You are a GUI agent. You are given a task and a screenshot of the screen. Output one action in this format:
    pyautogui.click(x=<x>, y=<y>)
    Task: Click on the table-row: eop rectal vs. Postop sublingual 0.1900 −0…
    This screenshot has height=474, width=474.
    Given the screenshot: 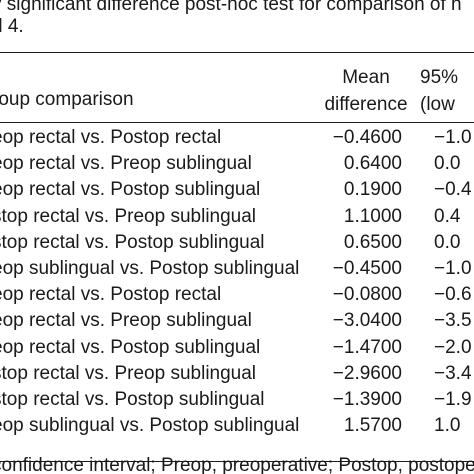 What is the action you would take?
    pyautogui.click(x=237, y=192)
    